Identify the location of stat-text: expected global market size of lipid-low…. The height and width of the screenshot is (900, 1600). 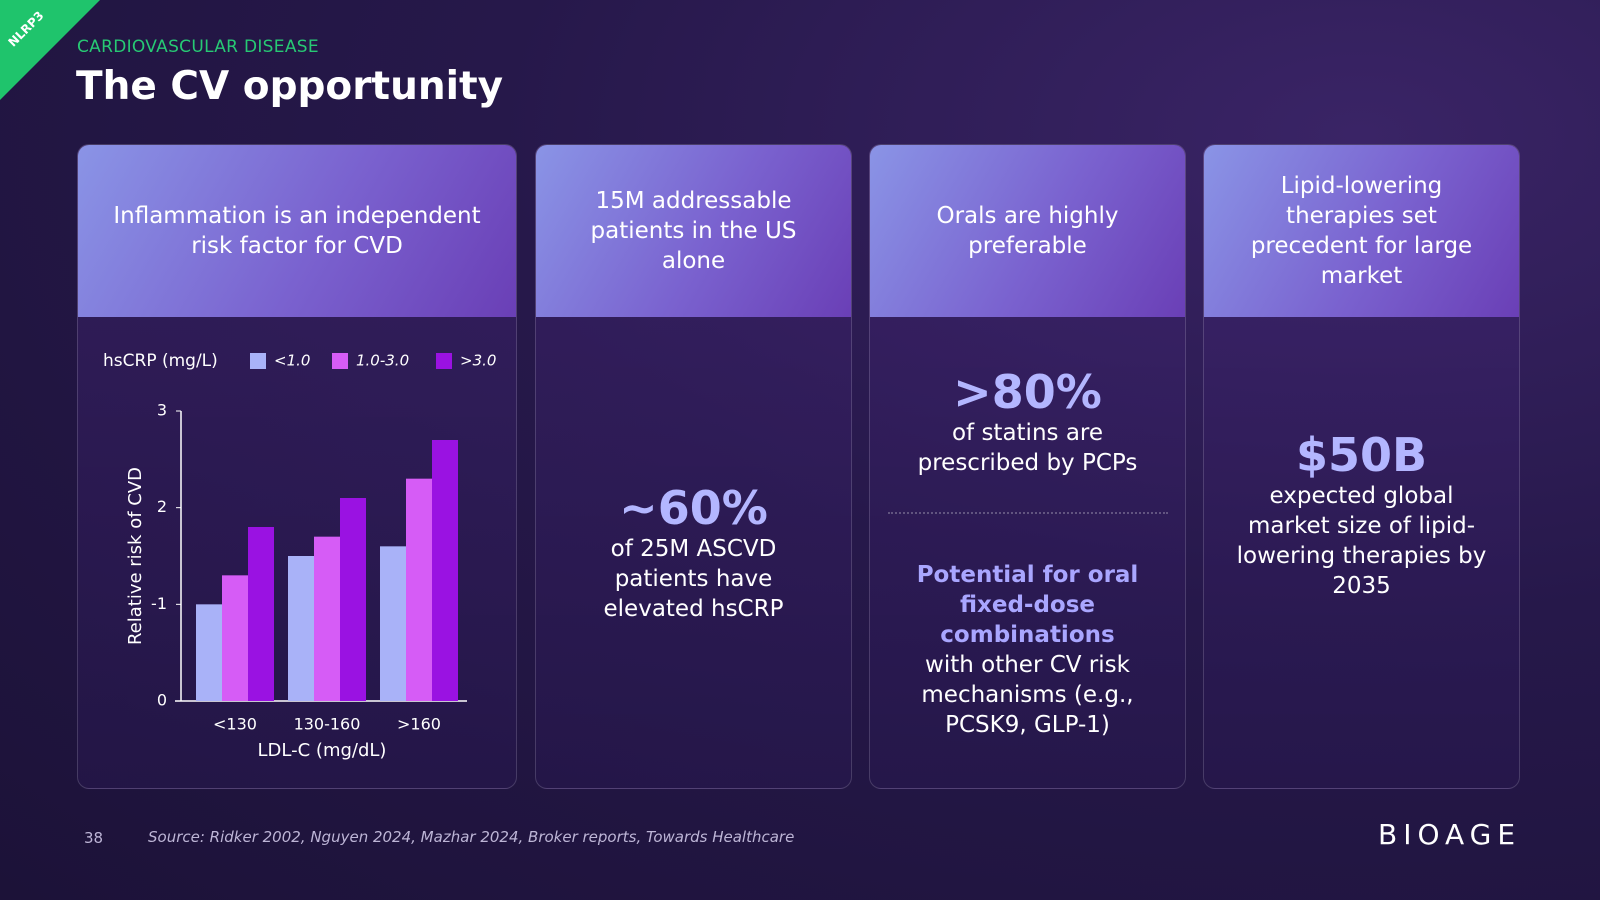
(1361, 541).